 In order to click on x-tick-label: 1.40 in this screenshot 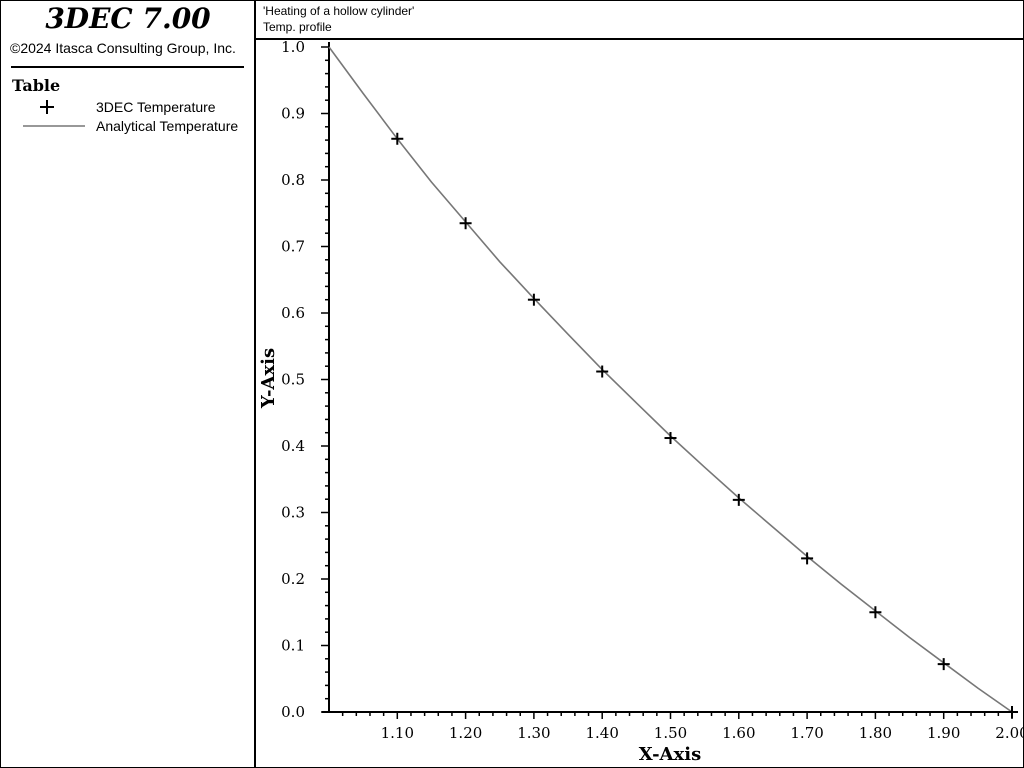, I will do `click(601, 733)`.